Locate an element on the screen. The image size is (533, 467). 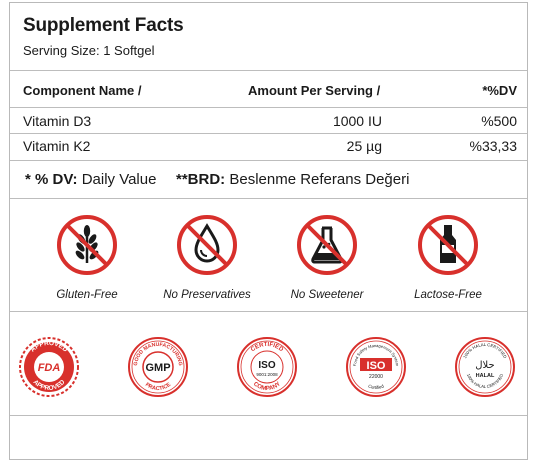
fda-badge-center: FDA is located at coordinates (49, 368).